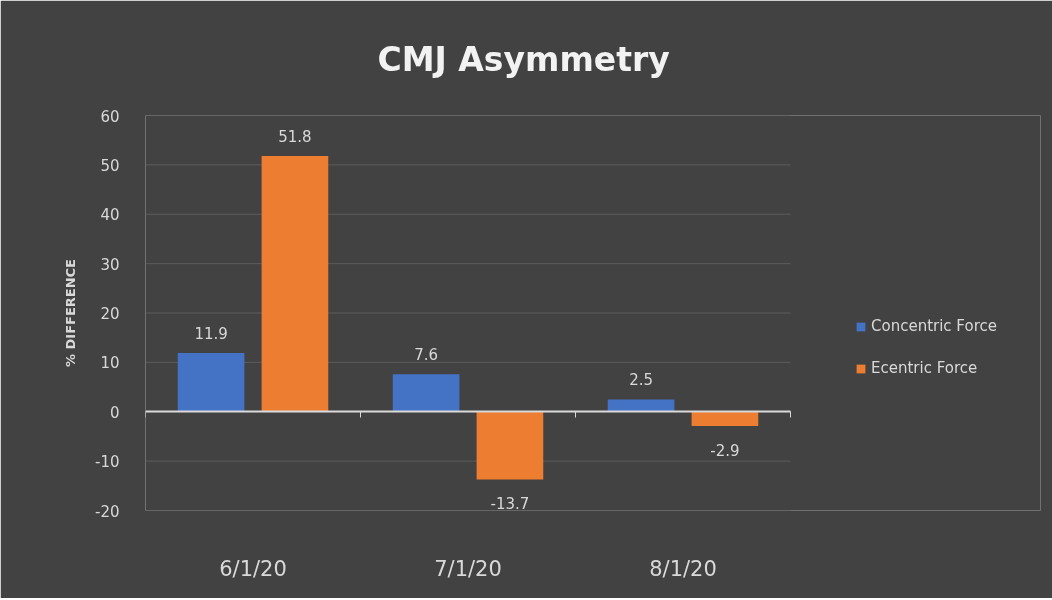 This screenshot has height=600, width=1052. Describe the element at coordinates (110, 314) in the screenshot. I see `y-tick-label: 20` at that location.